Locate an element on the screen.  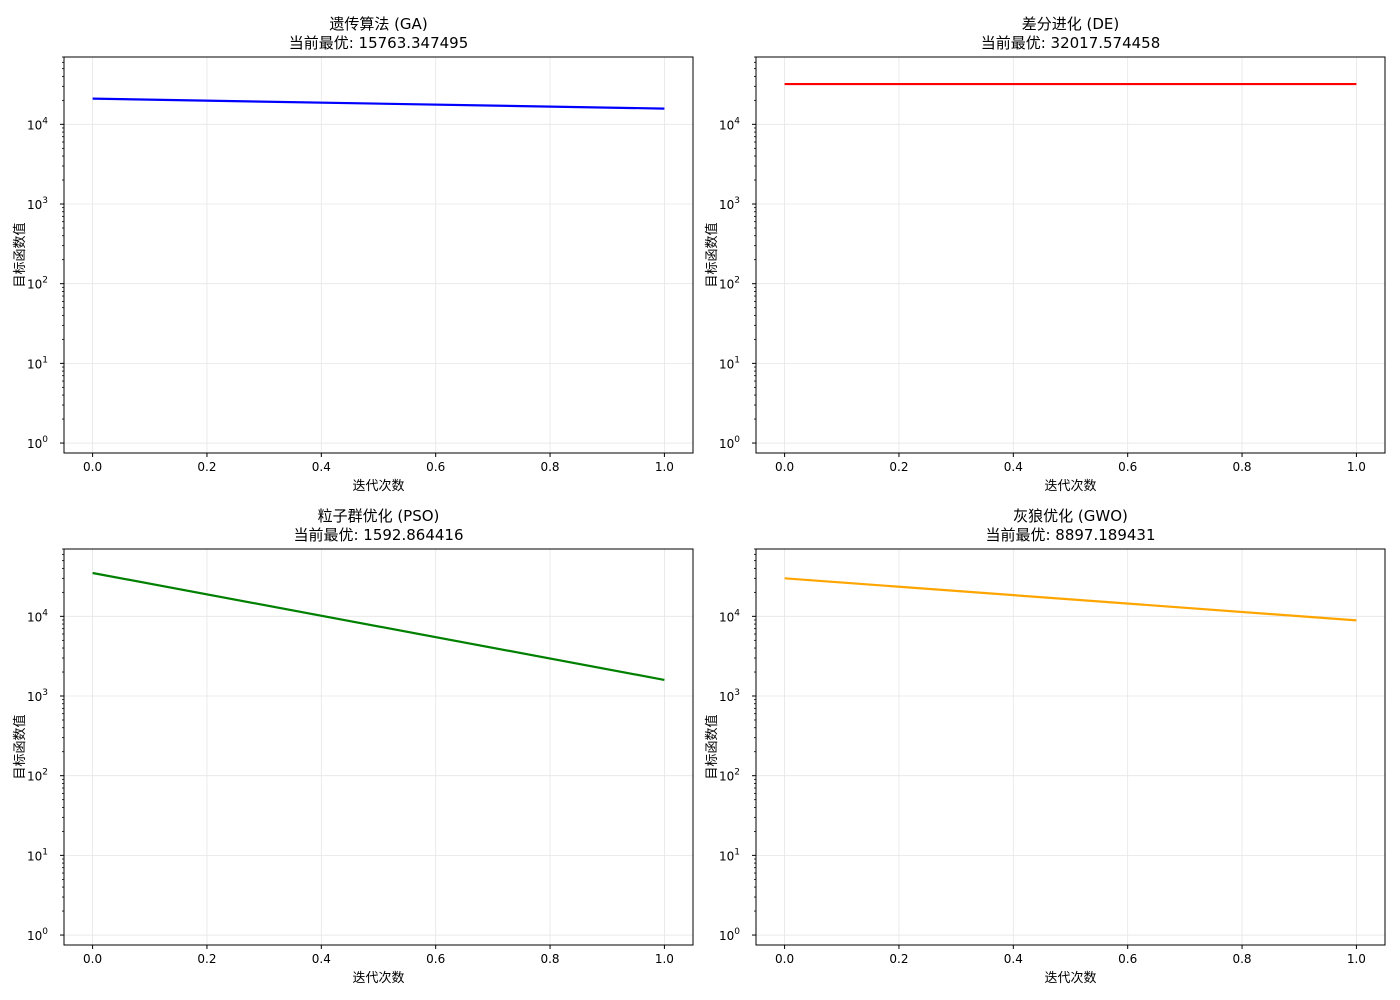
chart-title: 遗传算法 (GA) is located at coordinates (378, 24).